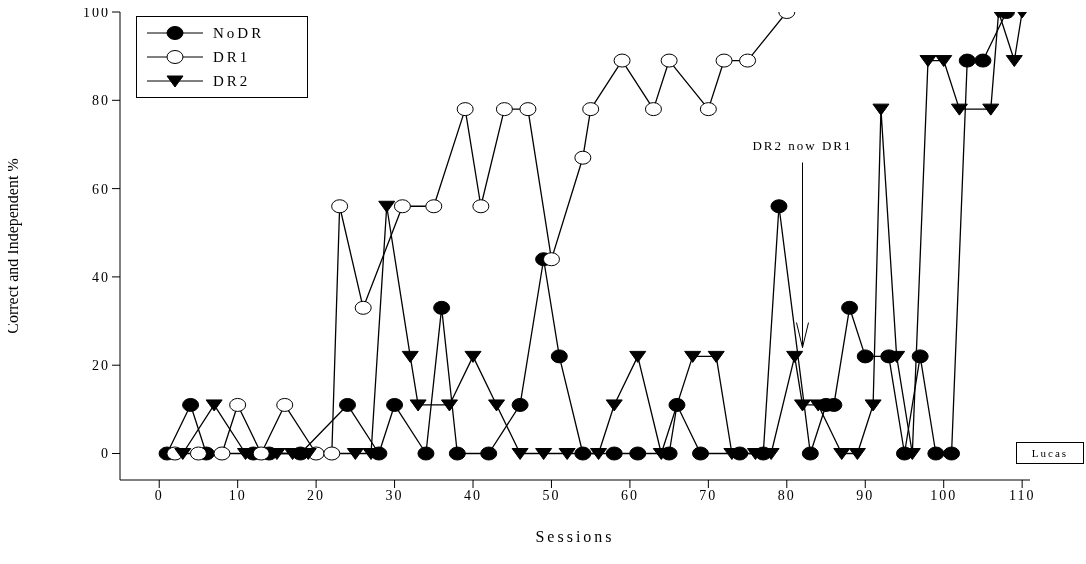  What do you see at coordinates (944, 495) in the screenshot?
I see `x-tick-label: 100` at bounding box center [944, 495].